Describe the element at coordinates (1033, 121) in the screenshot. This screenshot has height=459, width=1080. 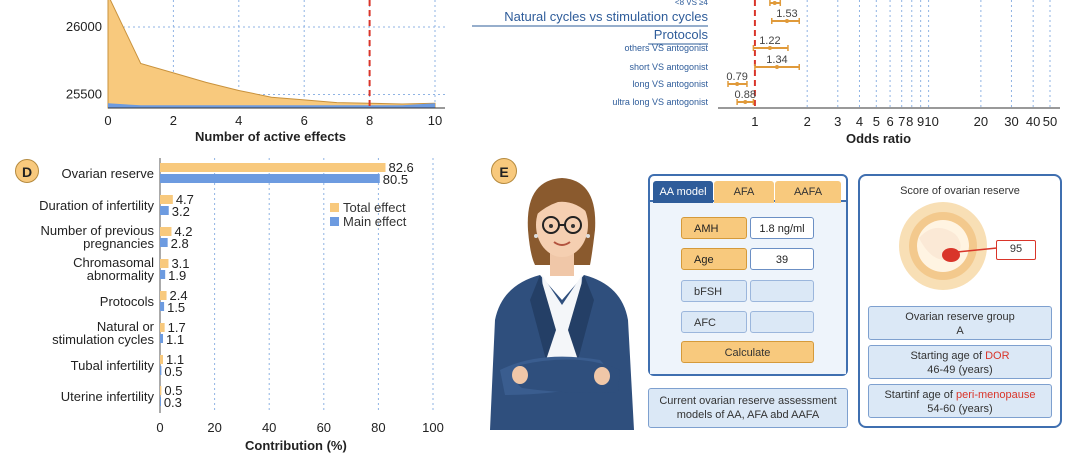
I see `f-tick: 40` at that location.